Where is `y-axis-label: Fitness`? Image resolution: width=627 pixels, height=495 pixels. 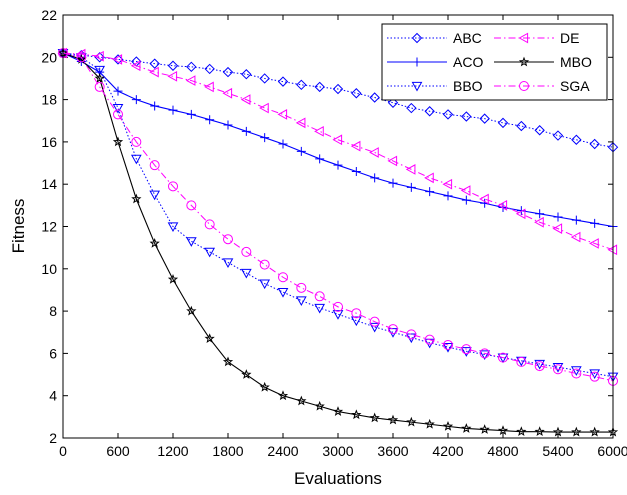 y-axis-label: Fitness is located at coordinates (18, 226).